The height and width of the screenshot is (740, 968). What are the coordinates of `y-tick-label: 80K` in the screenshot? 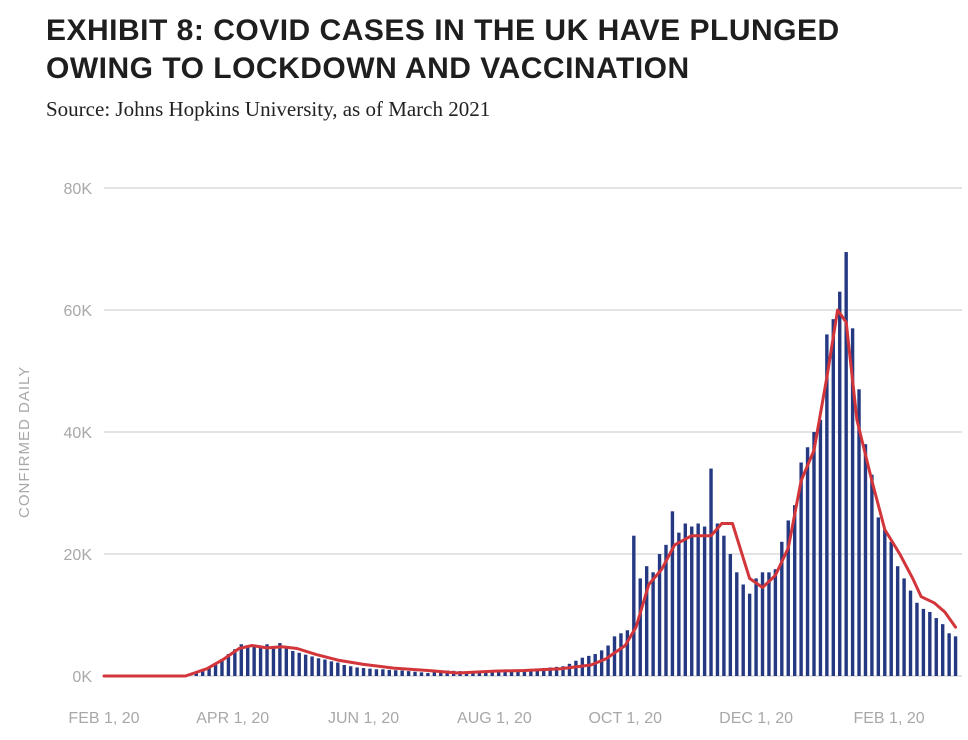 It's located at (78, 189).